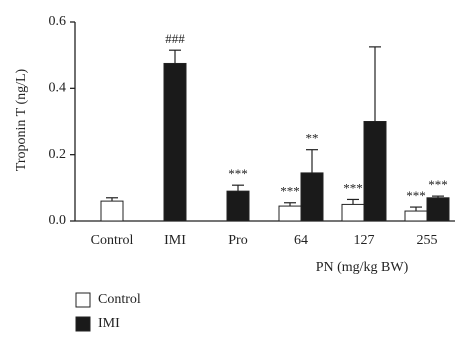 The height and width of the screenshot is (348, 474). Describe the element at coordinates (312, 138) in the screenshot. I see `significance-label: **` at that location.